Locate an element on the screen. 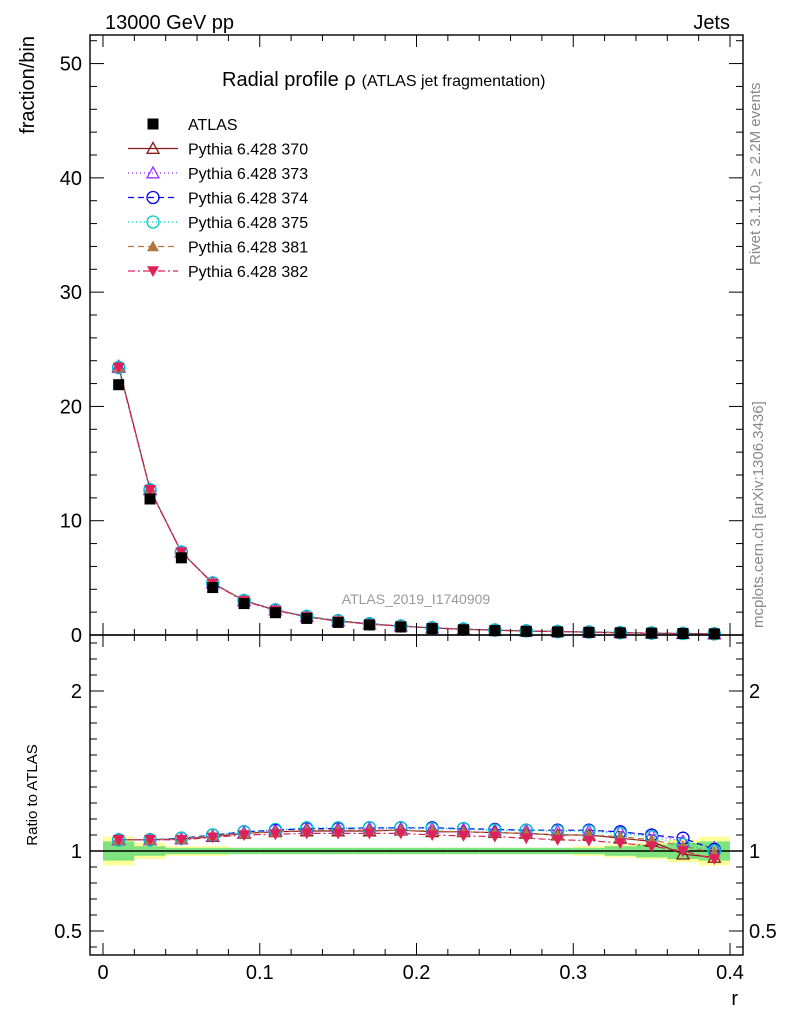 The width and height of the screenshot is (786, 1029). legend-label: Pythia 6.428 373 is located at coordinates (248, 174).